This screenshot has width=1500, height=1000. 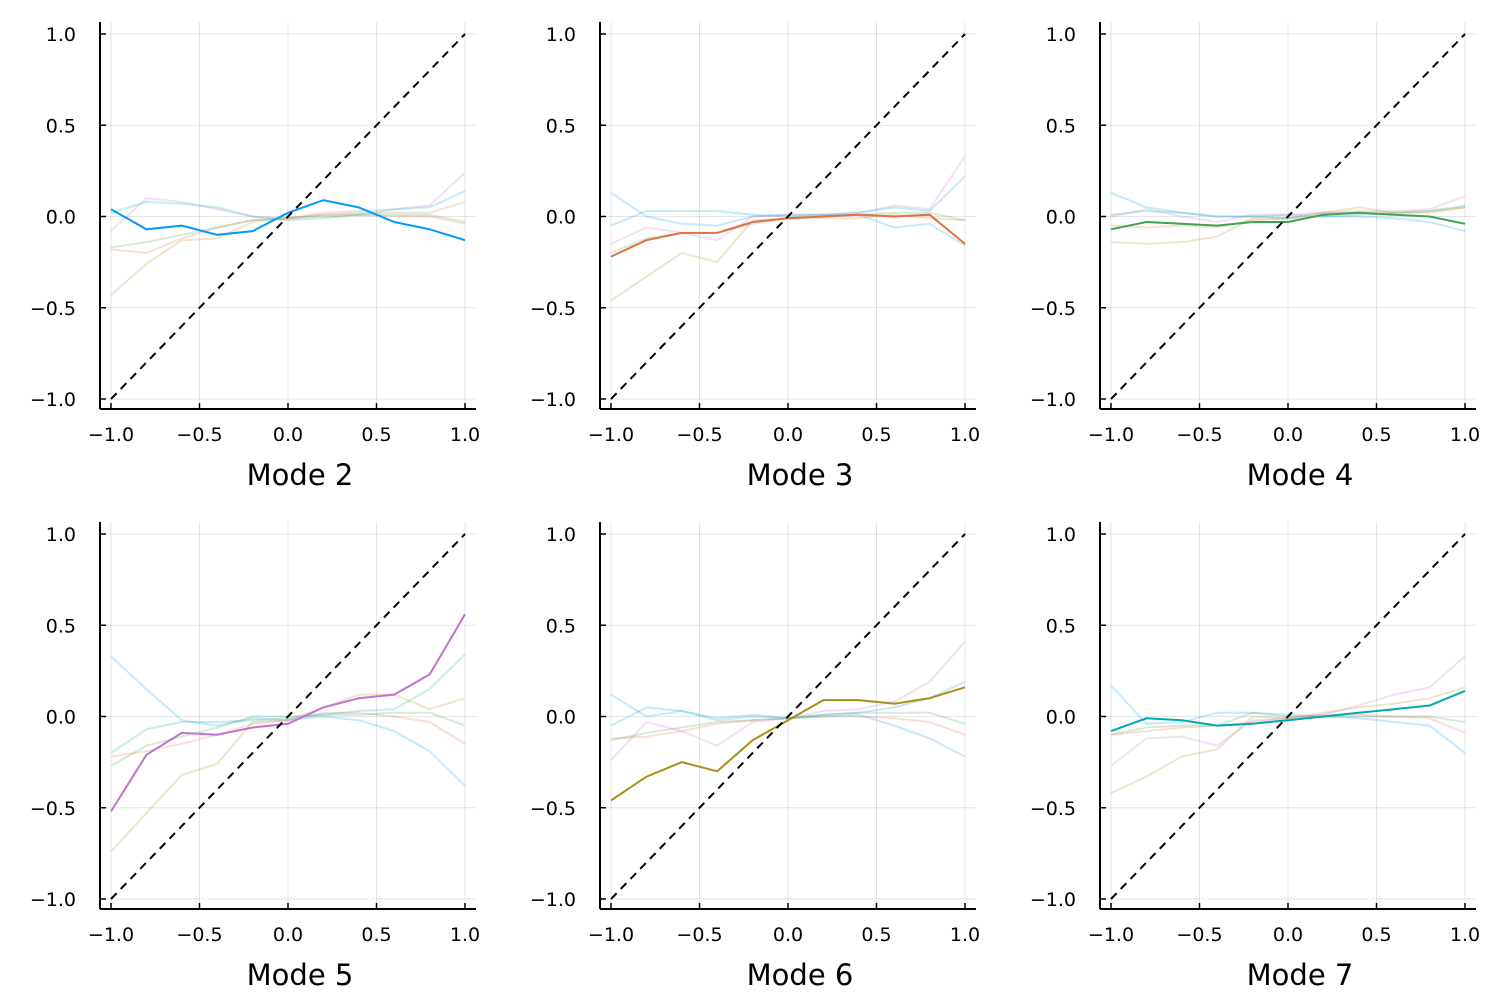 What do you see at coordinates (1300, 975) in the screenshot?
I see `x-axis-label: Mode 7` at bounding box center [1300, 975].